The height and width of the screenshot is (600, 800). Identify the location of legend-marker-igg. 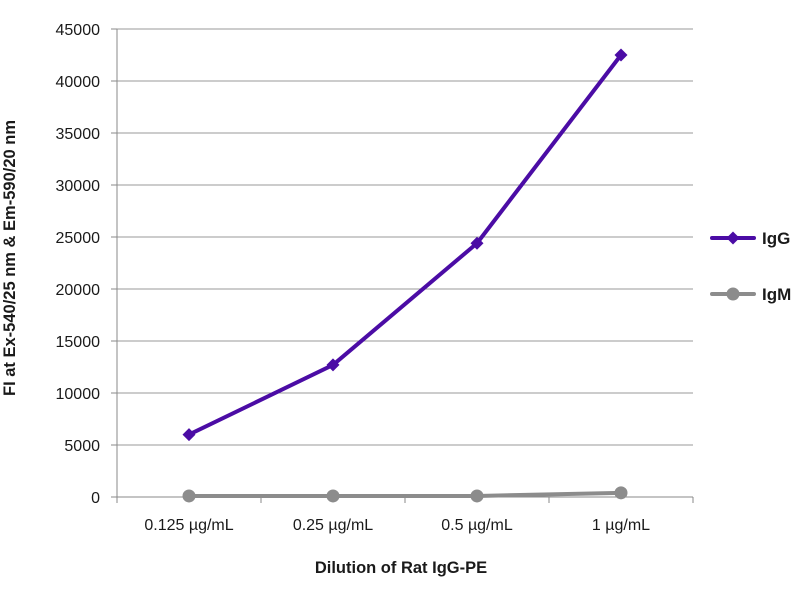
(733, 238).